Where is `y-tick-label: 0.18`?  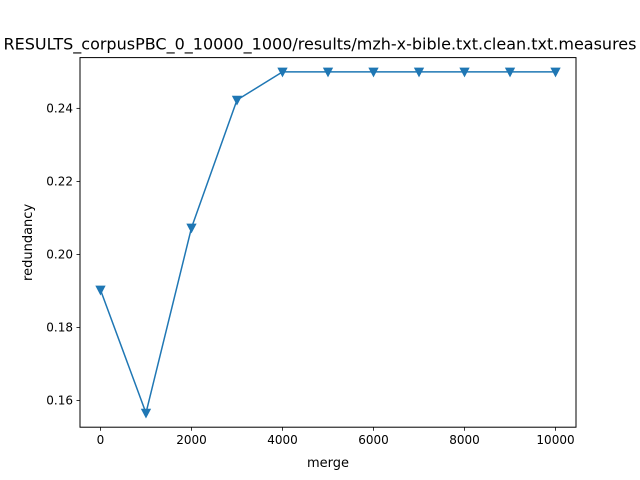 y-tick-label: 0.18 is located at coordinates (59, 328).